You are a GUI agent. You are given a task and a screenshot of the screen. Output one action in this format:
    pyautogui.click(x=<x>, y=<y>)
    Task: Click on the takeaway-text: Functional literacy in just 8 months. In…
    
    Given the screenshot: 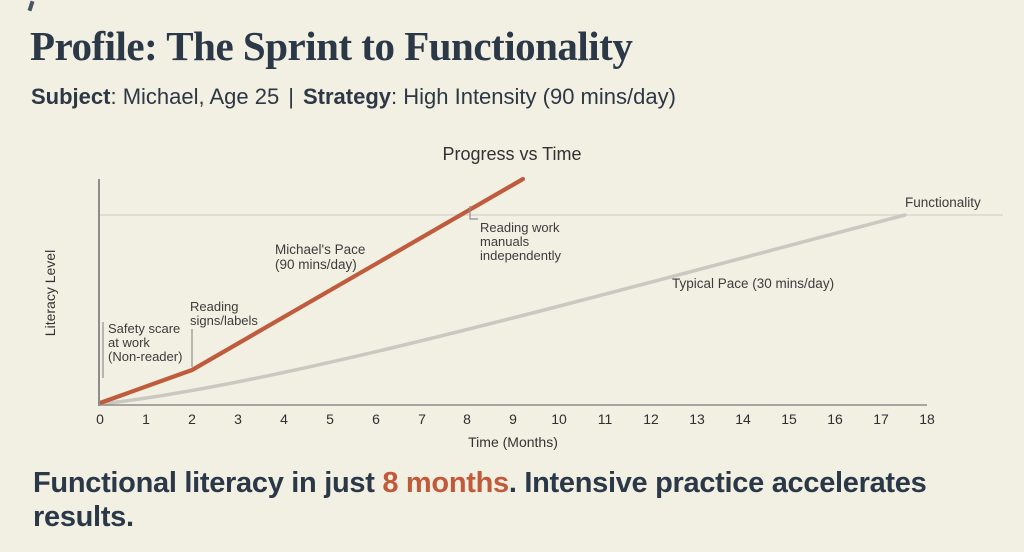 What is the action you would take?
    pyautogui.click(x=500, y=500)
    